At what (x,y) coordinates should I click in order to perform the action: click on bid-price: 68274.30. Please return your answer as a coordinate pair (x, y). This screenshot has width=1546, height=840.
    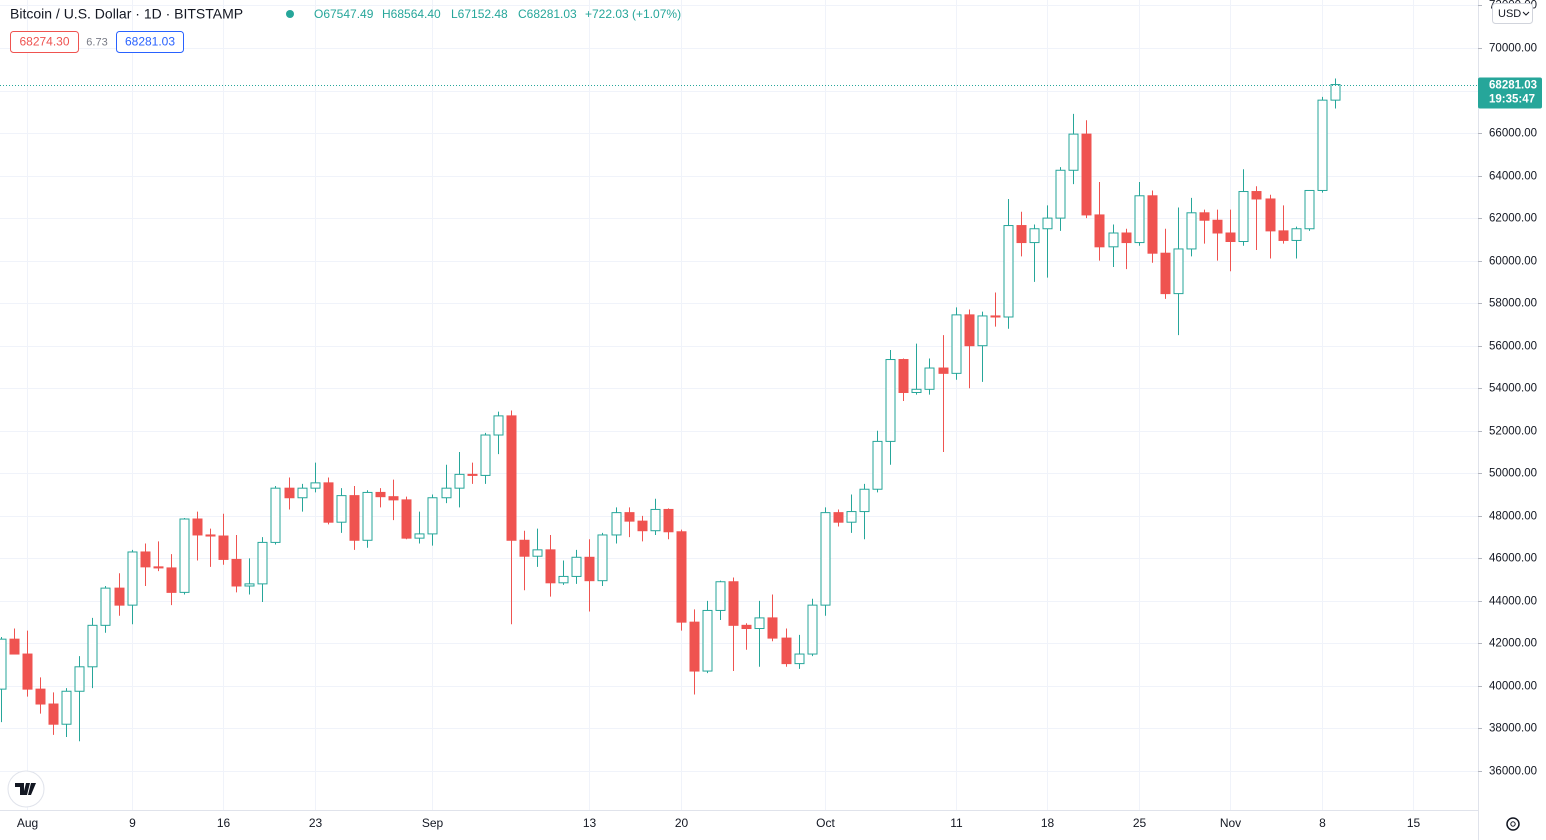
    Looking at the image, I should click on (44, 42).